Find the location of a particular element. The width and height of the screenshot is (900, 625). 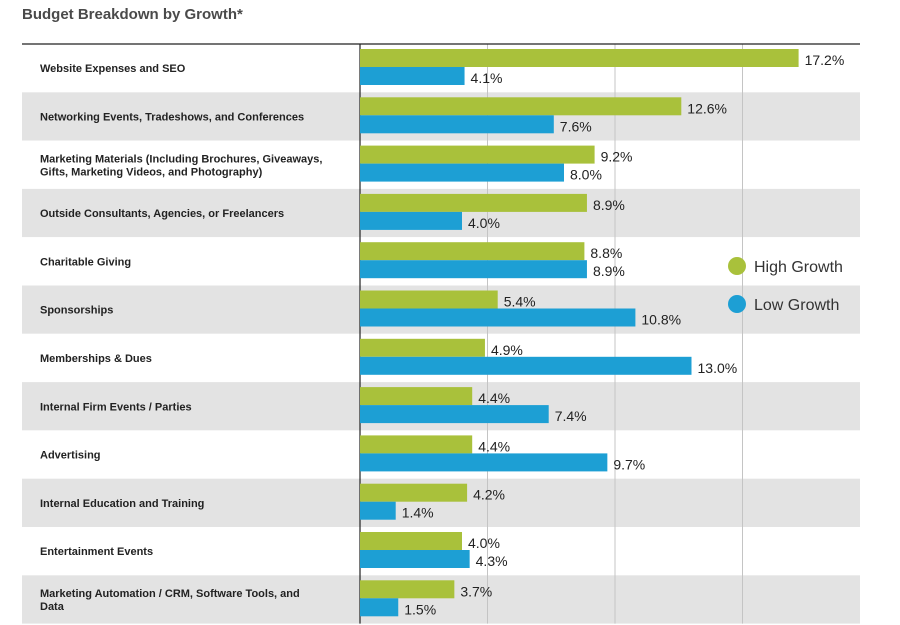

data-label: 13.0% is located at coordinates (718, 368).